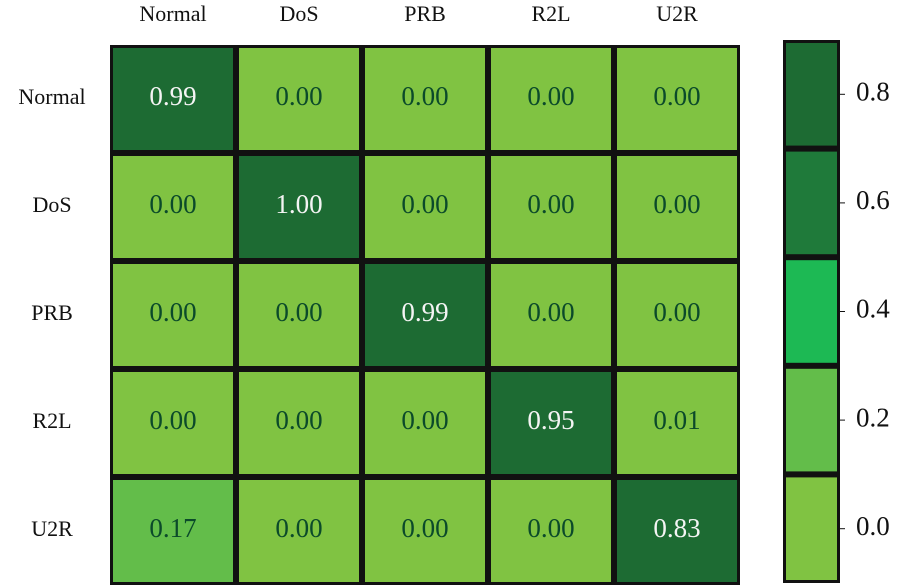  What do you see at coordinates (172, 528) in the screenshot?
I see `cell-label: 0.17` at bounding box center [172, 528].